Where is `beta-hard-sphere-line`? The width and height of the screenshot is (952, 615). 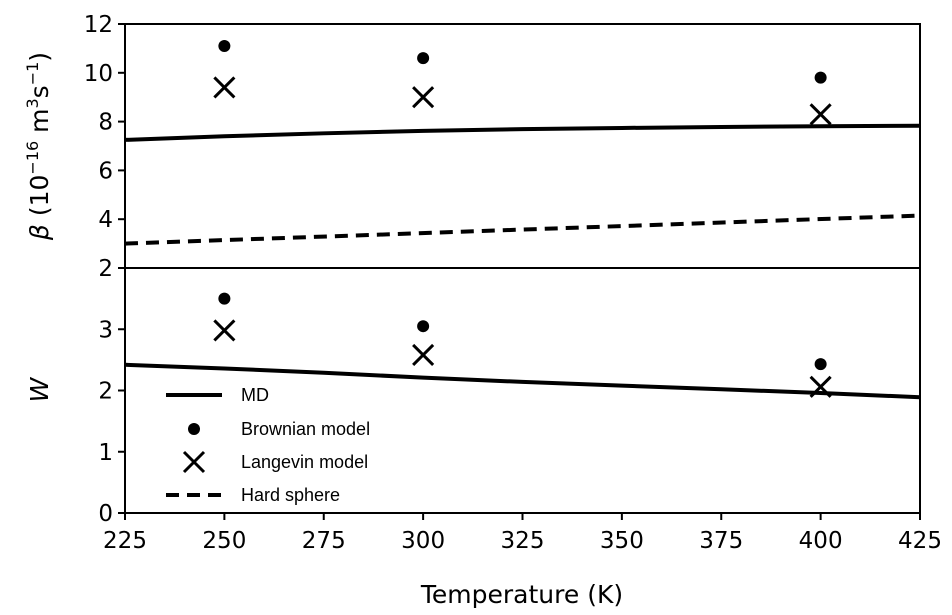 beta-hard-sphere-line is located at coordinates (522, 229).